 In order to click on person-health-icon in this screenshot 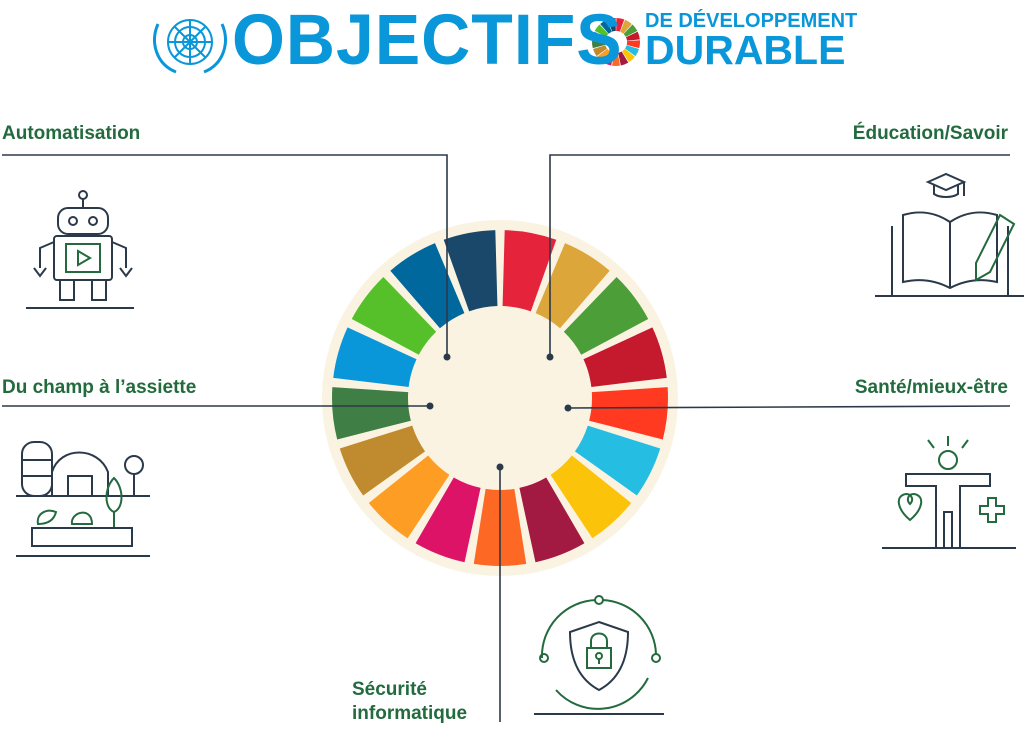, I will do `click(949, 492)`.